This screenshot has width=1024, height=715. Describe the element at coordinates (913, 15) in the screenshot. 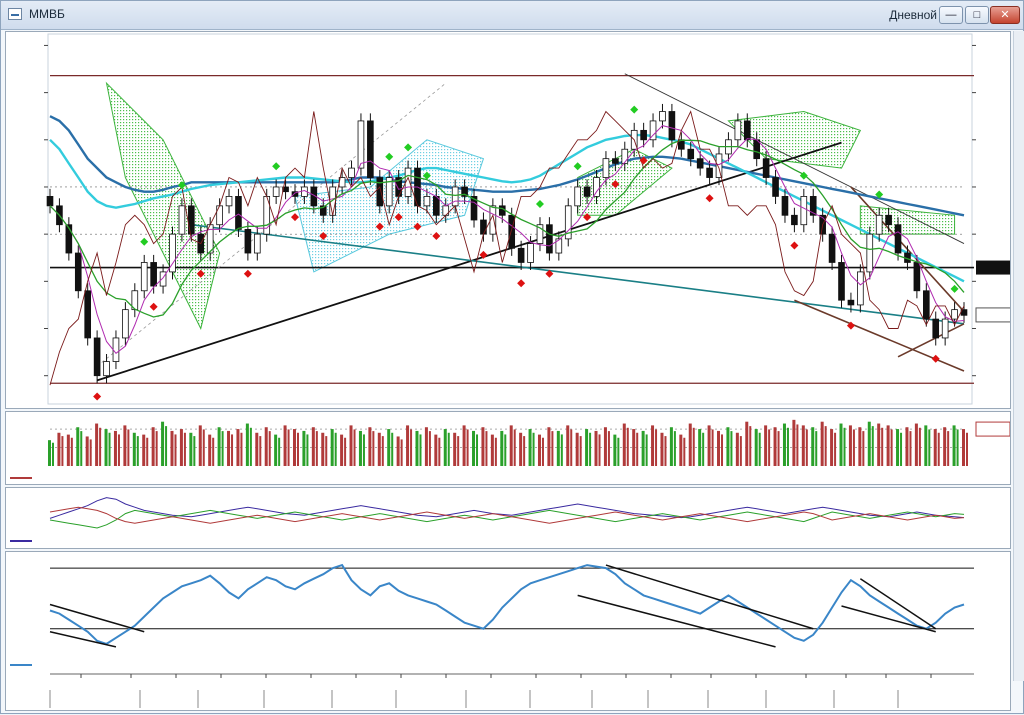

I see `period-label: Дневной` at that location.